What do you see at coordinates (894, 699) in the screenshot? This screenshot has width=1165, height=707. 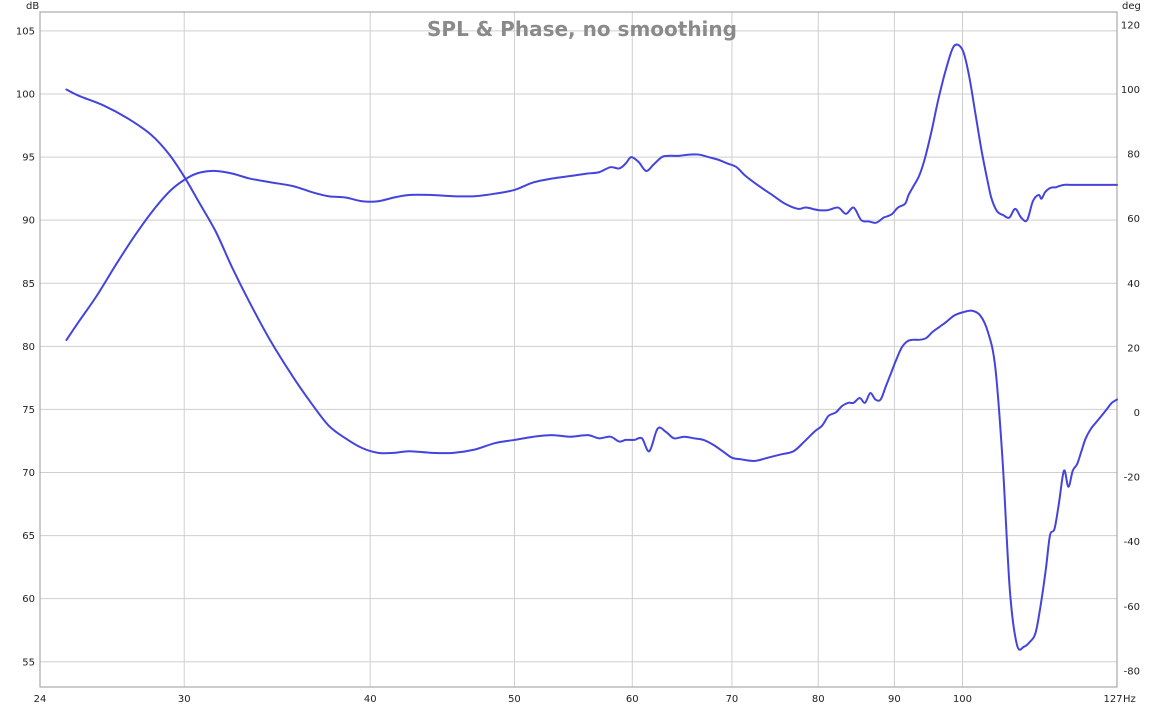 I see `x-tick-label: 90` at bounding box center [894, 699].